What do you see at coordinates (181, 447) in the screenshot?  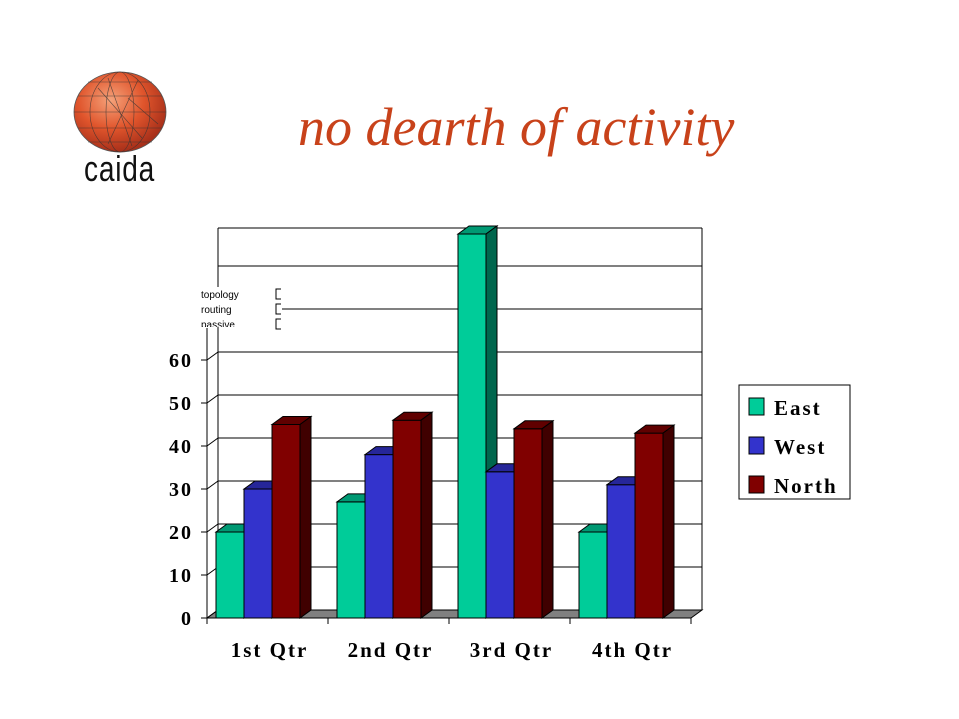 I see `y-tick-label: 40` at bounding box center [181, 447].